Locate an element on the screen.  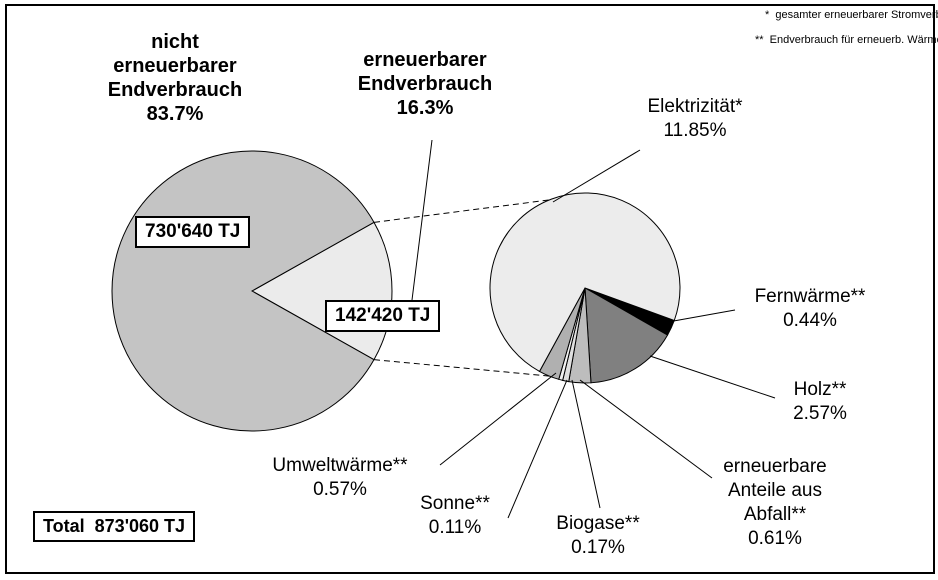
value-label: 0.44% is located at coordinates (810, 320).